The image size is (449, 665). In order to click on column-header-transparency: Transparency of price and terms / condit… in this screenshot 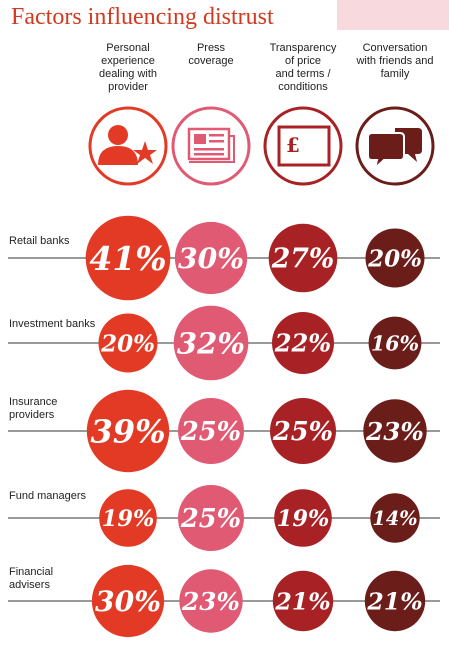, I will do `click(303, 67)`.